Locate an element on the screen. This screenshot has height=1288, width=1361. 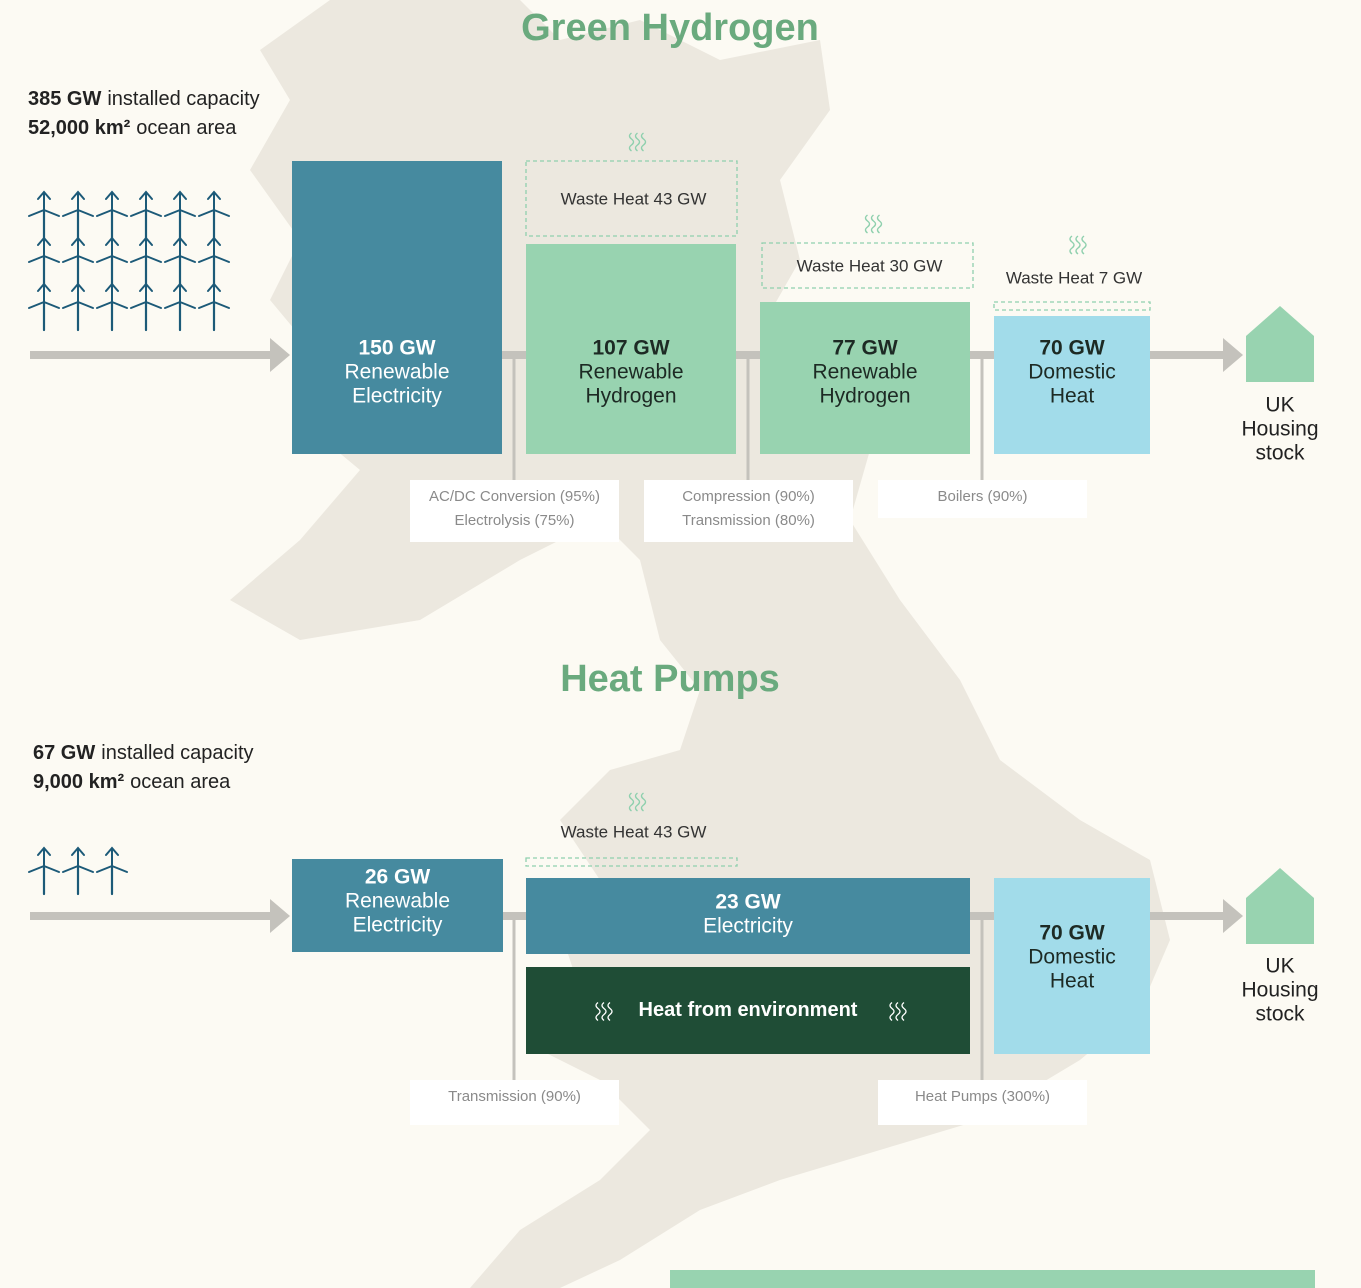
capacity-value: 9,000 km² is located at coordinates (79, 782).